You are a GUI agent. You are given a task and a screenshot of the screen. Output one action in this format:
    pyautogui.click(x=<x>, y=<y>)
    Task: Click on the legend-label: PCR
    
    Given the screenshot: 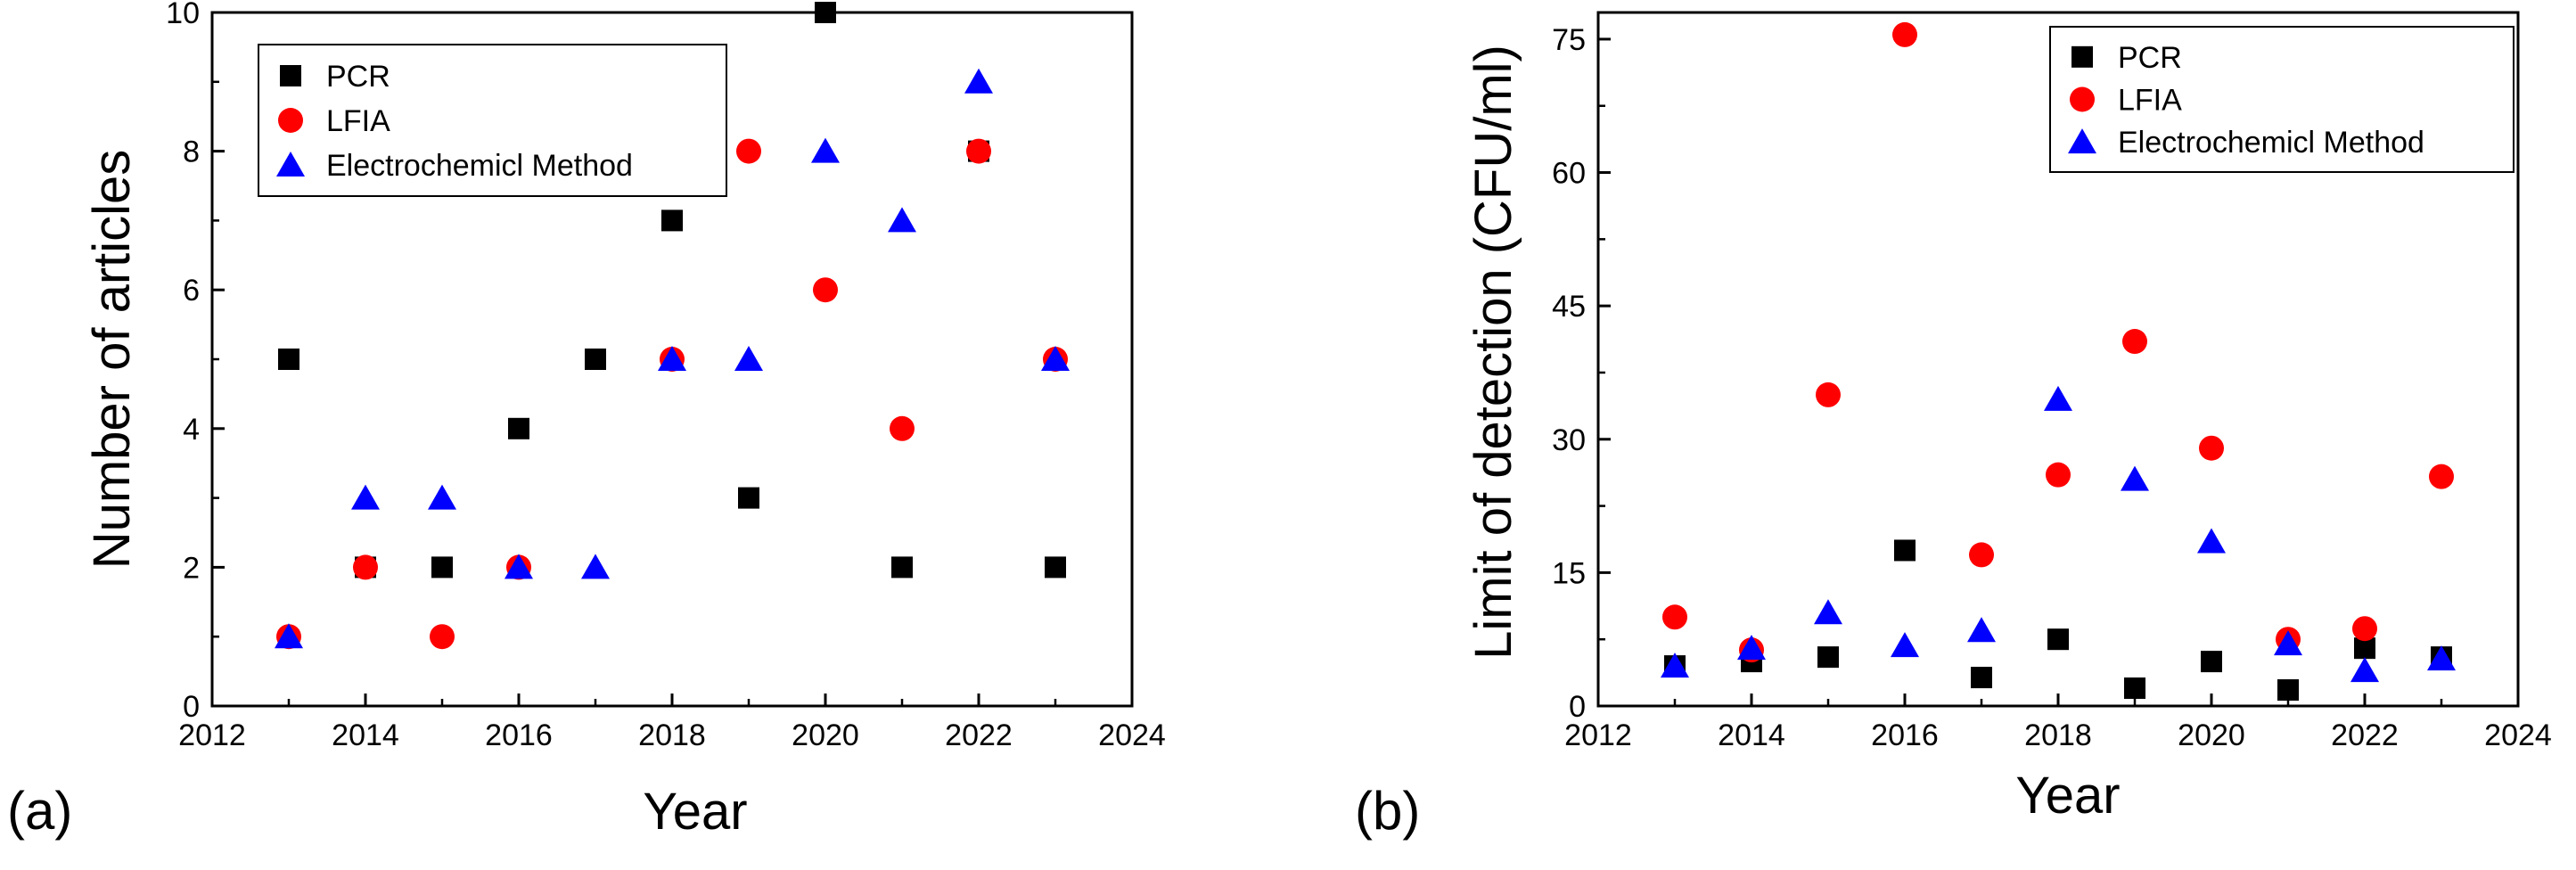 What is the action you would take?
    pyautogui.click(x=2150, y=58)
    